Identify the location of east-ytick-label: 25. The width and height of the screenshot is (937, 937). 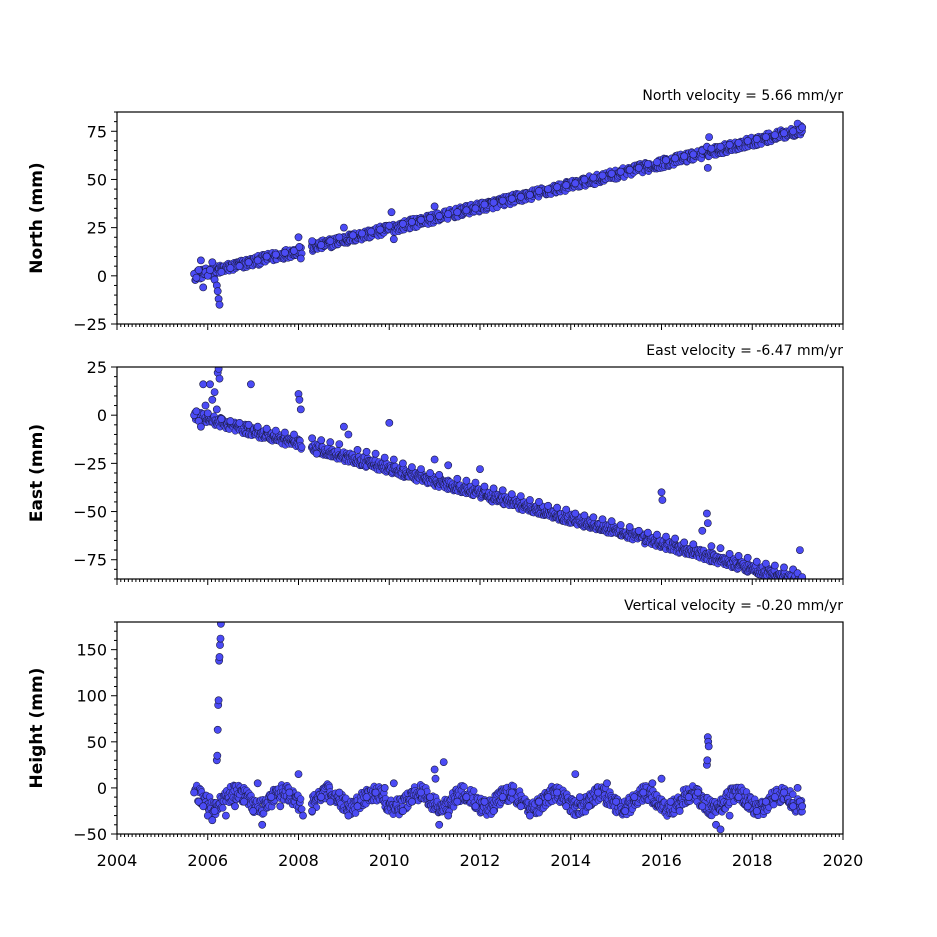
(97, 367).